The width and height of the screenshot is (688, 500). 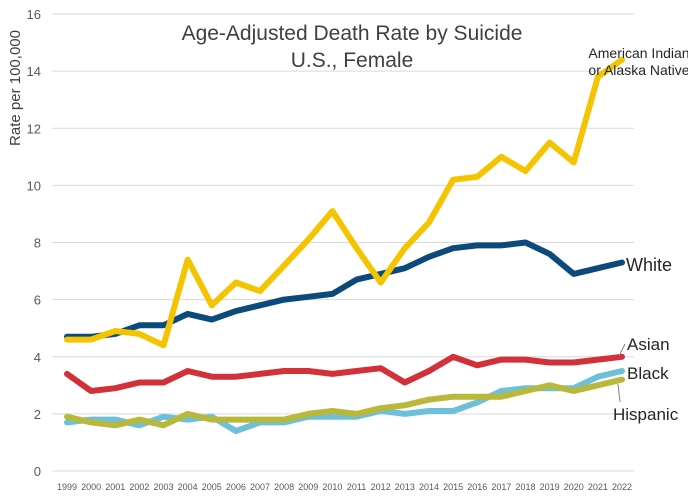 I want to click on x-tick-label: 2011, so click(x=356, y=487).